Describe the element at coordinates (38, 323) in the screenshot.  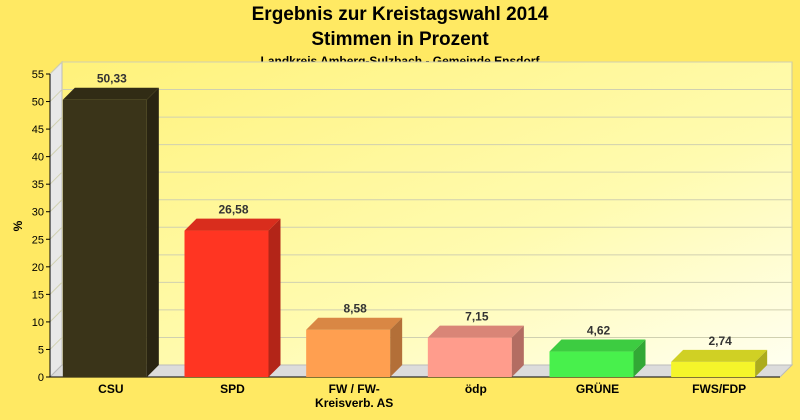
I see `y-tick-label: 10` at that location.